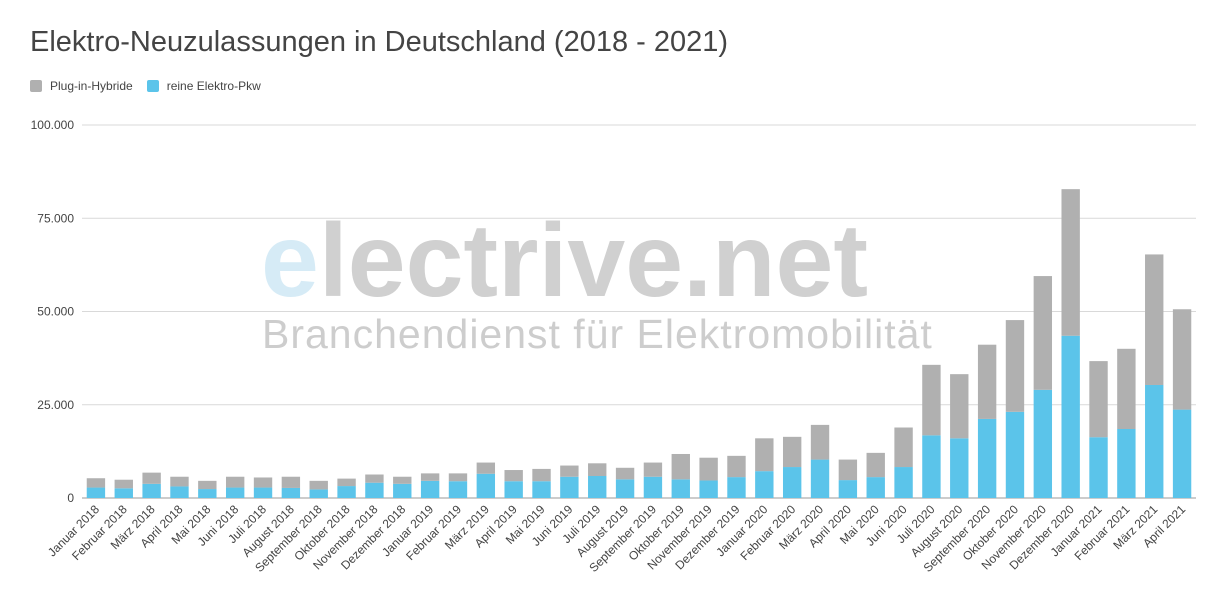 Image resolution: width=1226 pixels, height=603 pixels. Describe the element at coordinates (53, 125) in the screenshot. I see `y-tick-label: 100.000` at that location.